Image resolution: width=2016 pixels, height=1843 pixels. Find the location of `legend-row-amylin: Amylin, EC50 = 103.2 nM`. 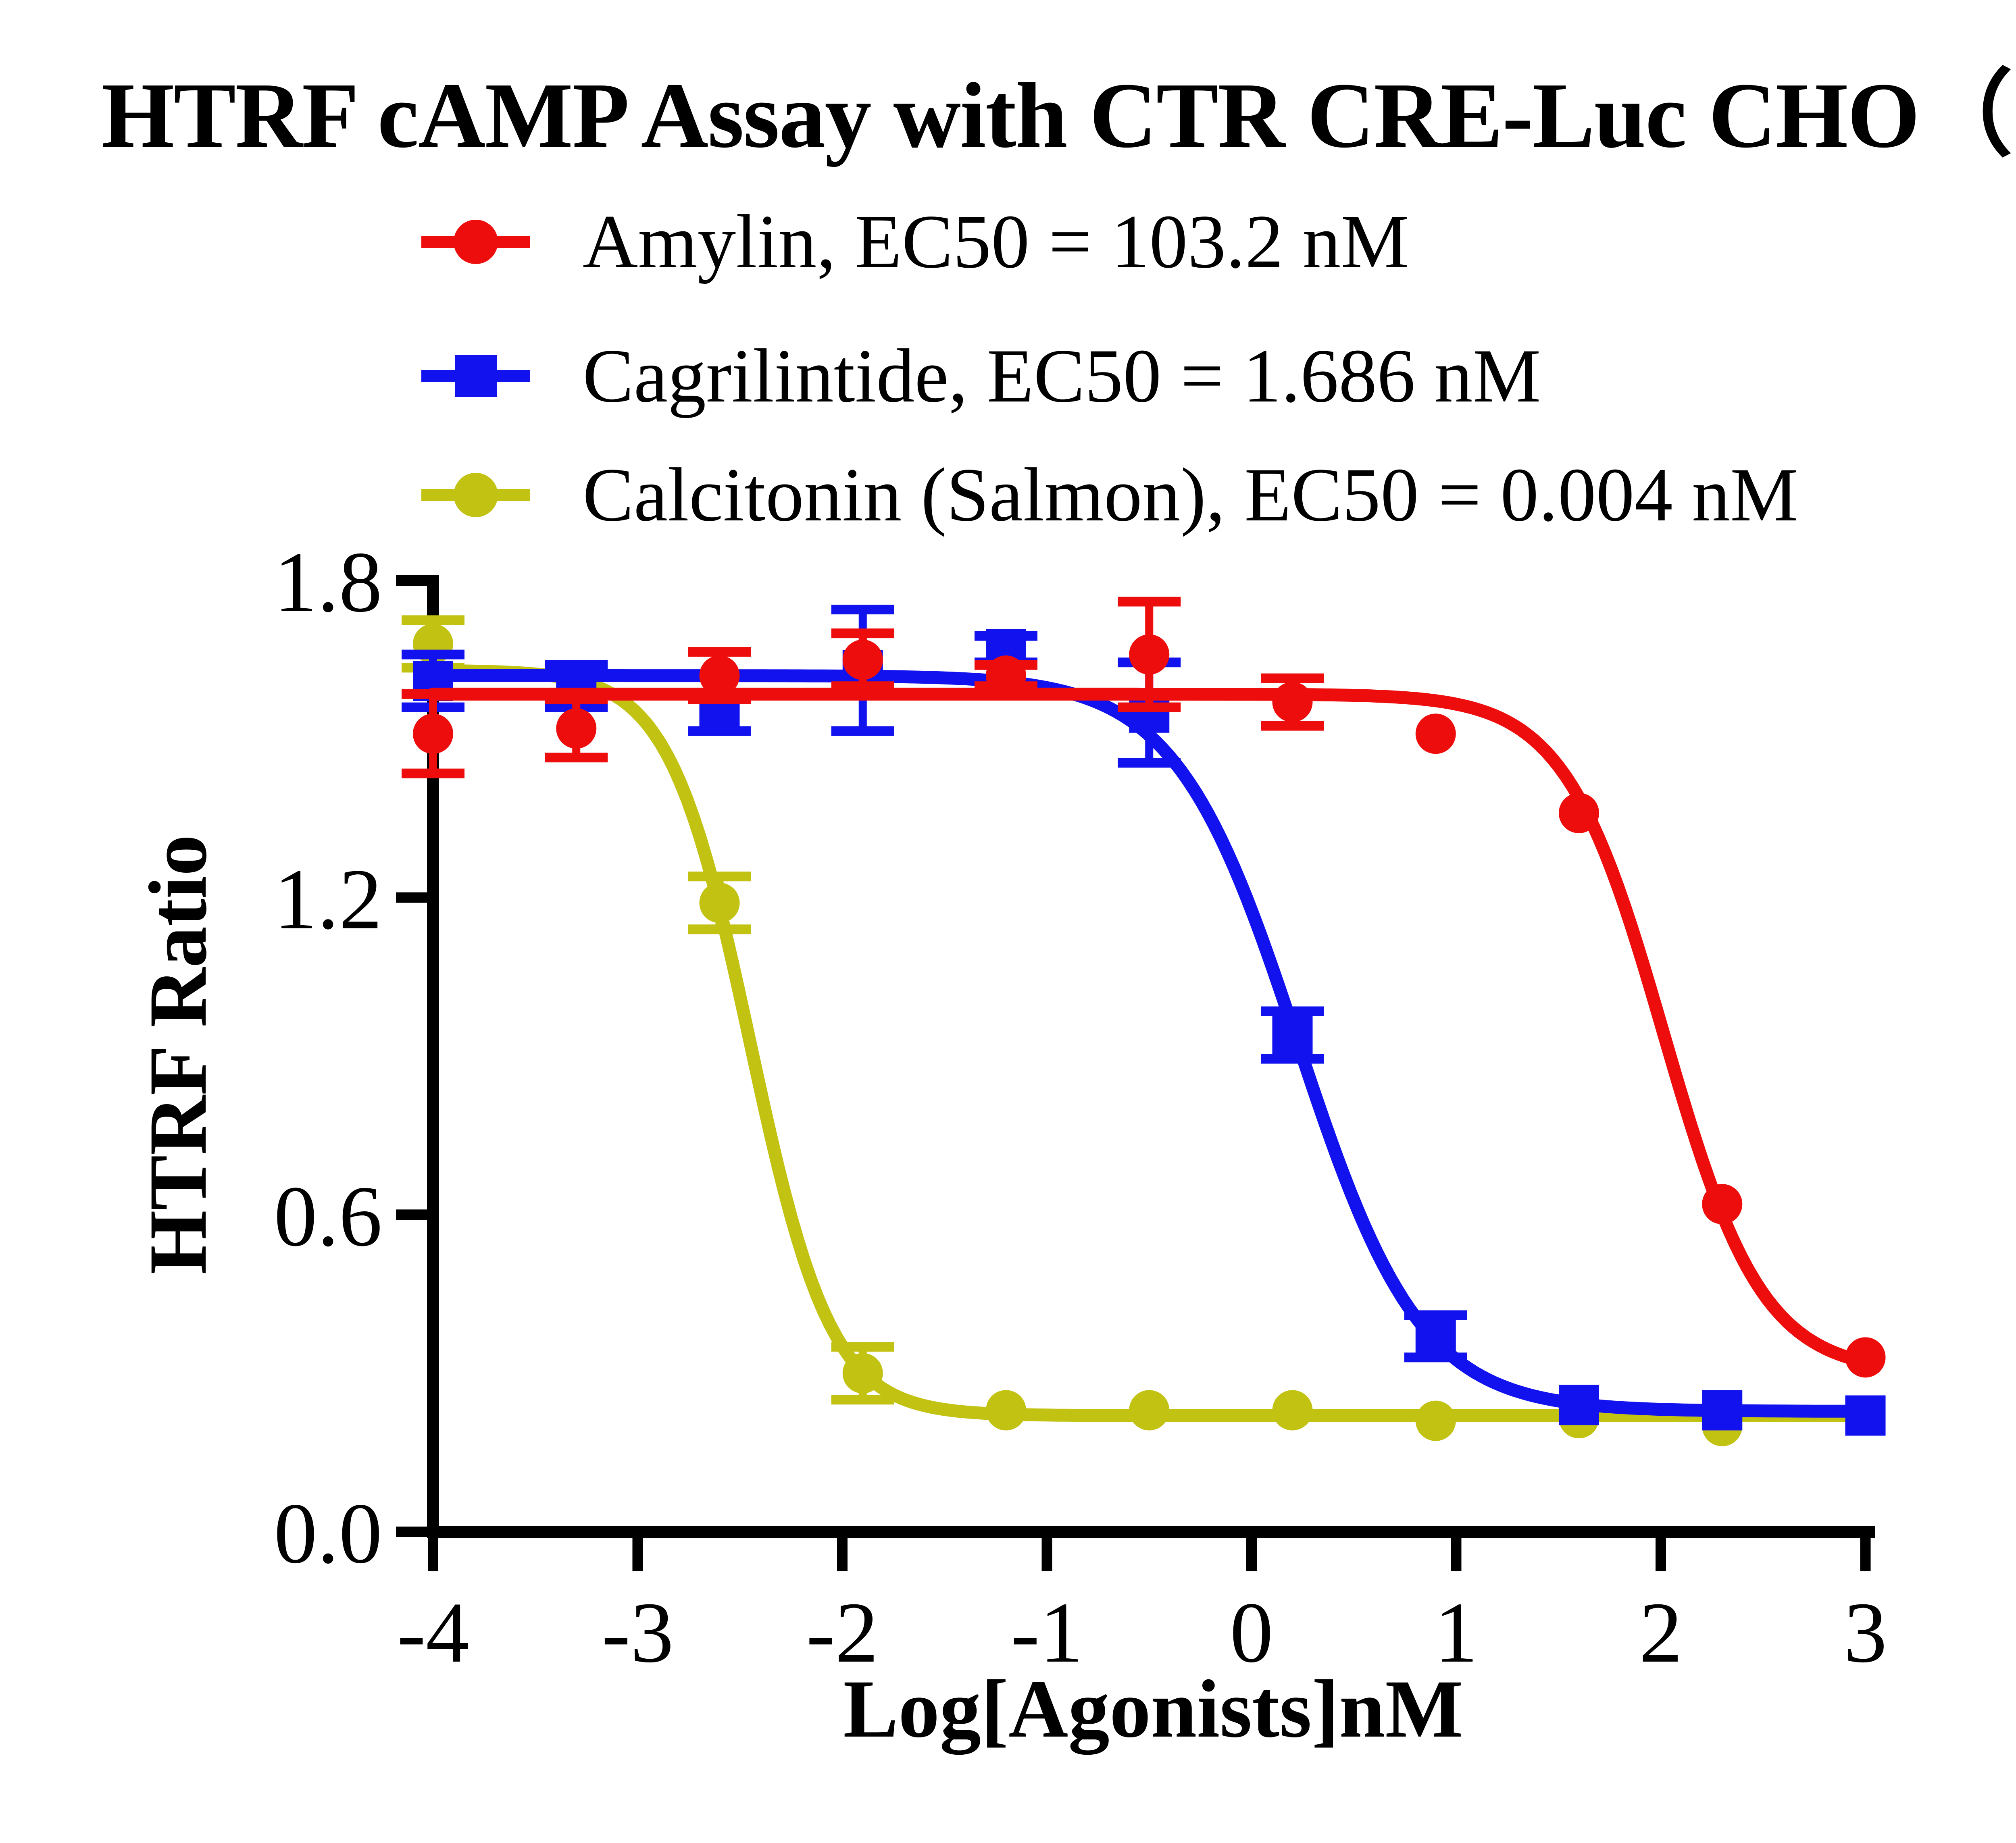

legend-row-amylin: Amylin, EC50 = 103.2 nM is located at coordinates (914, 242).